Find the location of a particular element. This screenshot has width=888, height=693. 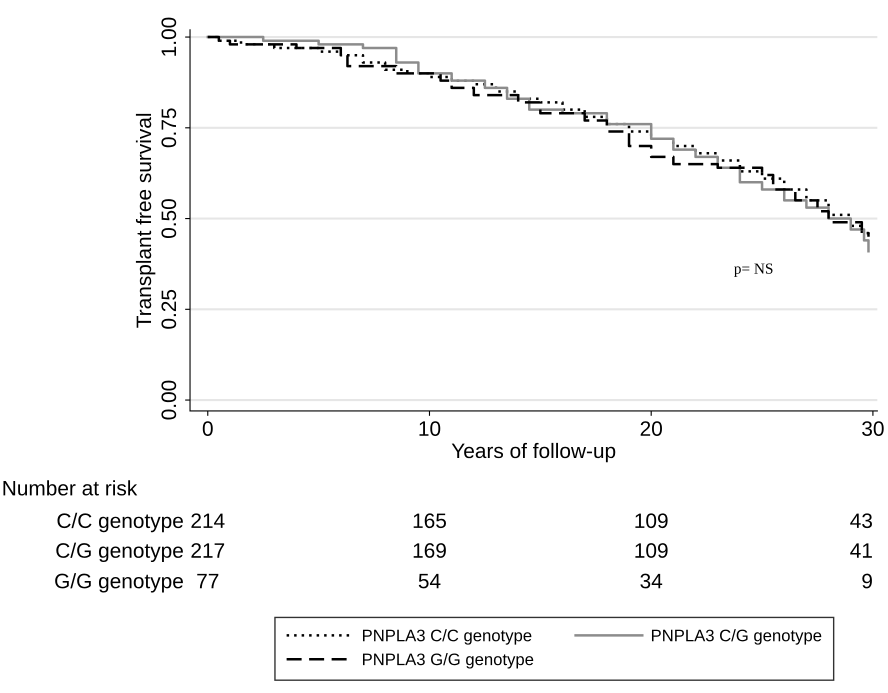

text: 34 is located at coordinates (651, 581).